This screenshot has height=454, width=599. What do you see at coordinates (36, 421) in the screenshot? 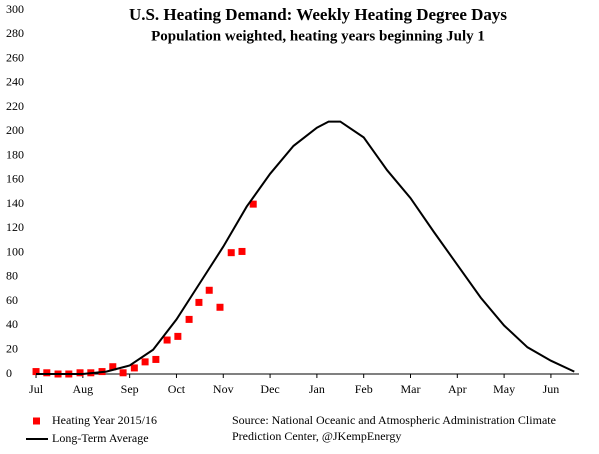
I see `legend-swatch` at bounding box center [36, 421].